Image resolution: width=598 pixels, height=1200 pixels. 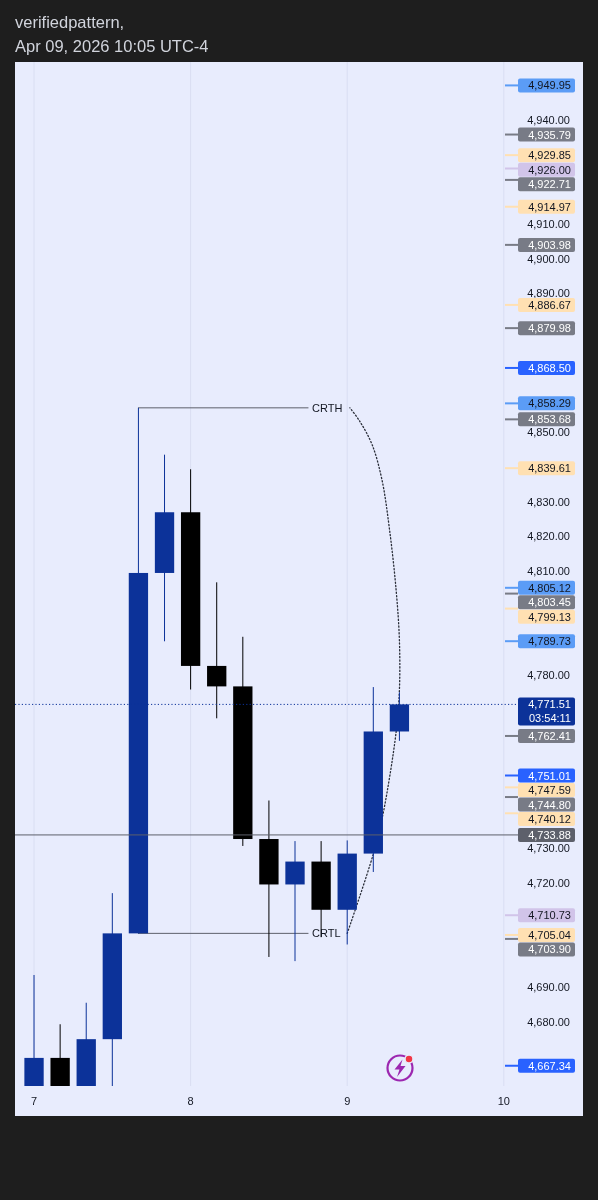 I want to click on ref-line-label: 4,751.01, so click(x=549, y=775).